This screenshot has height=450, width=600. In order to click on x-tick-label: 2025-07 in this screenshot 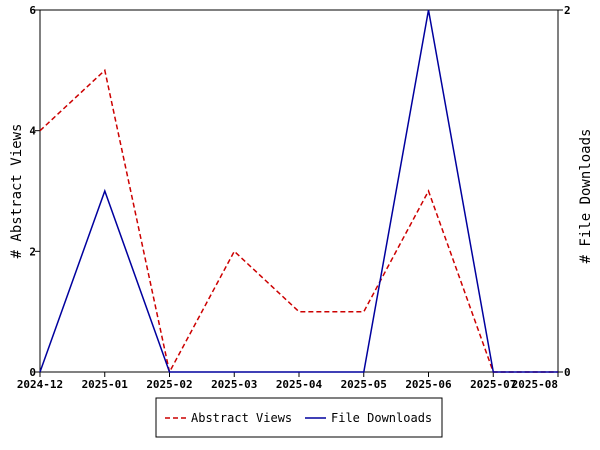, I will do `click(493, 384)`.